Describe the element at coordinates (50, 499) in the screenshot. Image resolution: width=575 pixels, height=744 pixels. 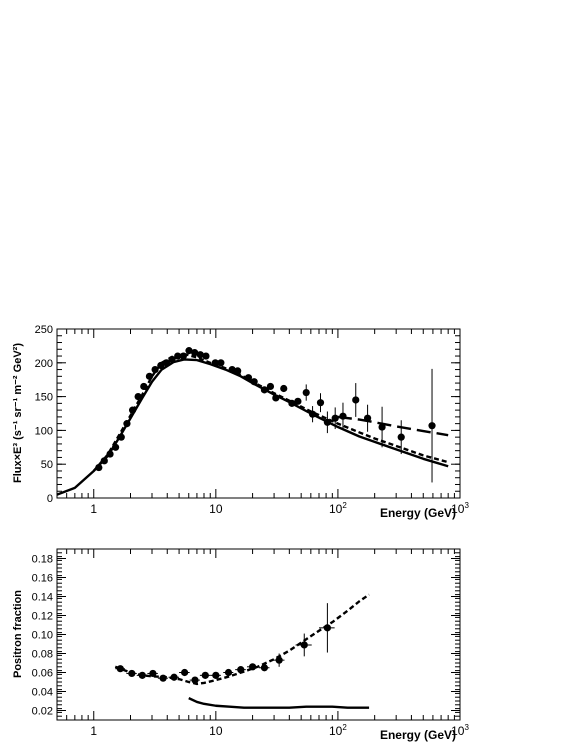
I see `y-tick-label: 0` at that location.